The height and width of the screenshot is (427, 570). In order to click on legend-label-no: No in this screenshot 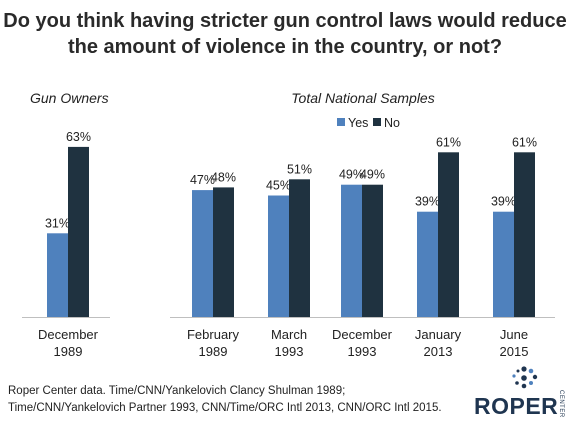, I will do `click(392, 123)`.